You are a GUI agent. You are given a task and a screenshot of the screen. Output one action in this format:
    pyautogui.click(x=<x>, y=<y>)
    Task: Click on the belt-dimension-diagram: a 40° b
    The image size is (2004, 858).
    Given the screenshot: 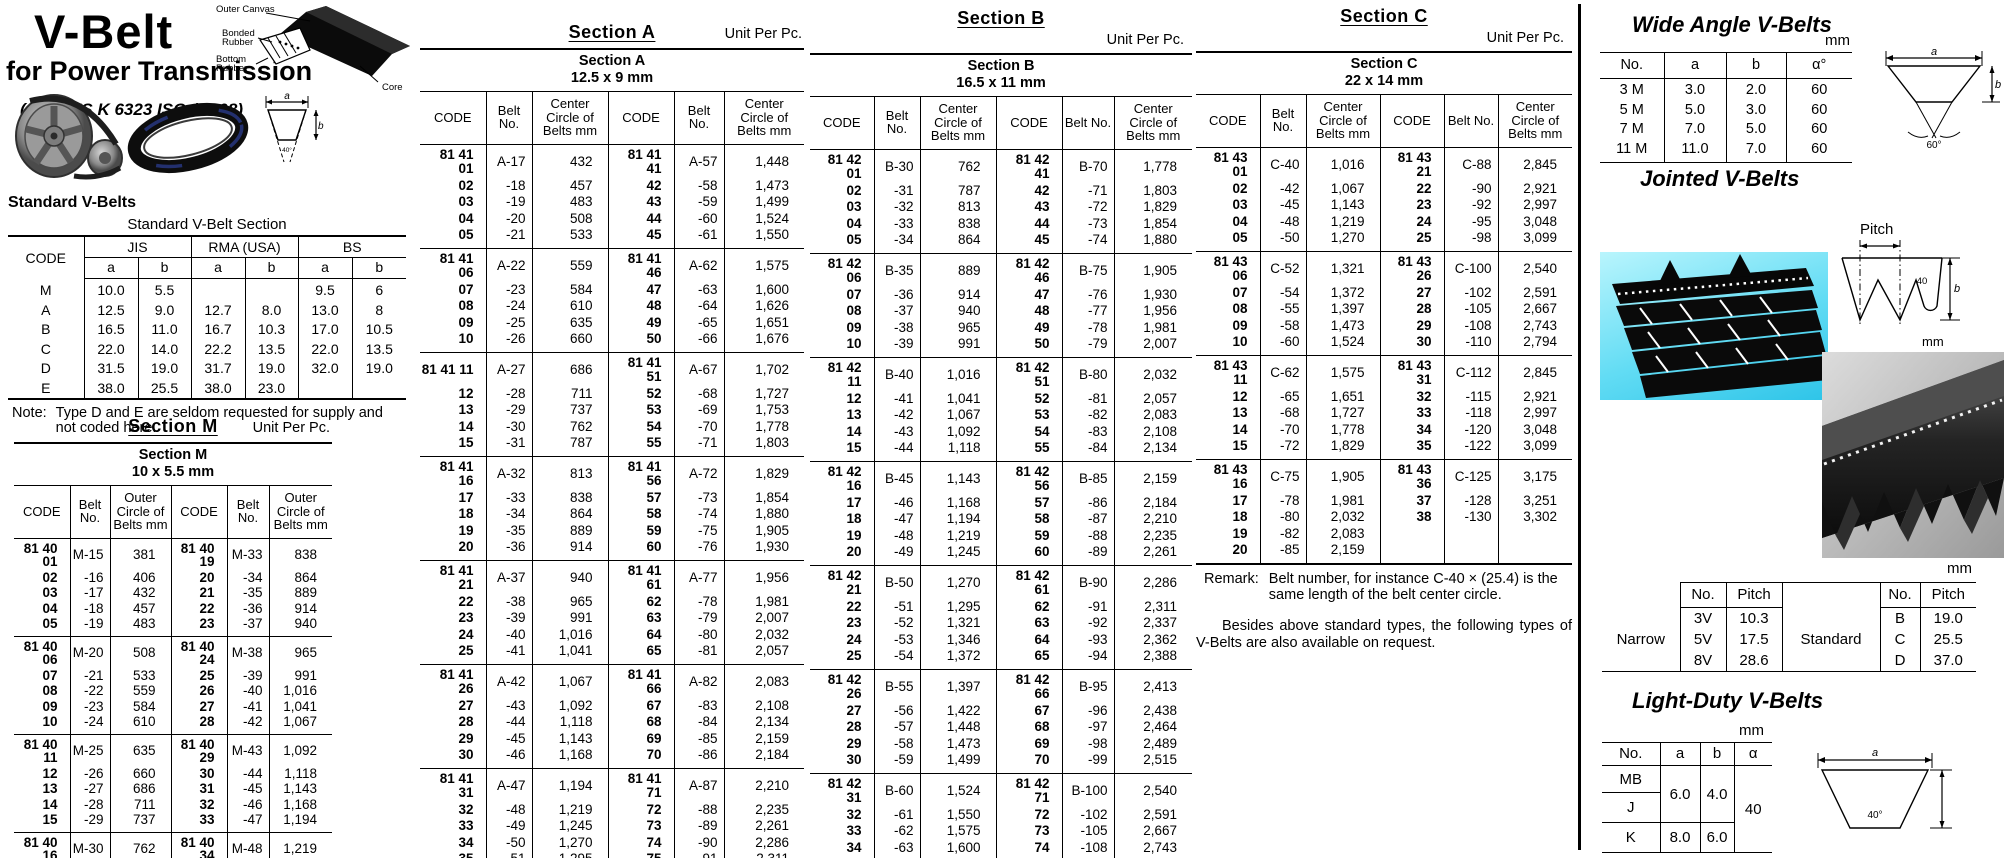 What is the action you would take?
    pyautogui.click(x=294, y=127)
    